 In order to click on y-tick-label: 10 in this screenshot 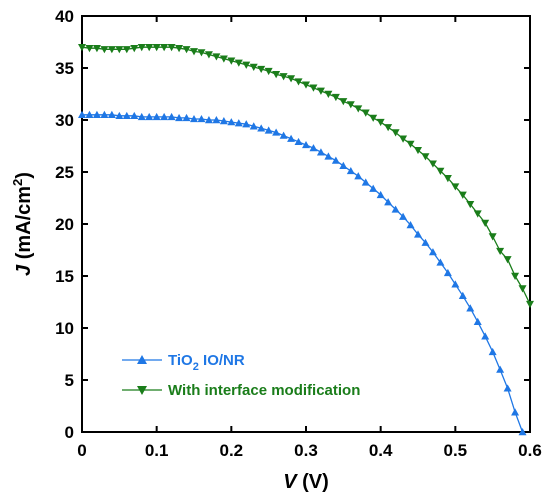, I will do `click(64, 328)`.